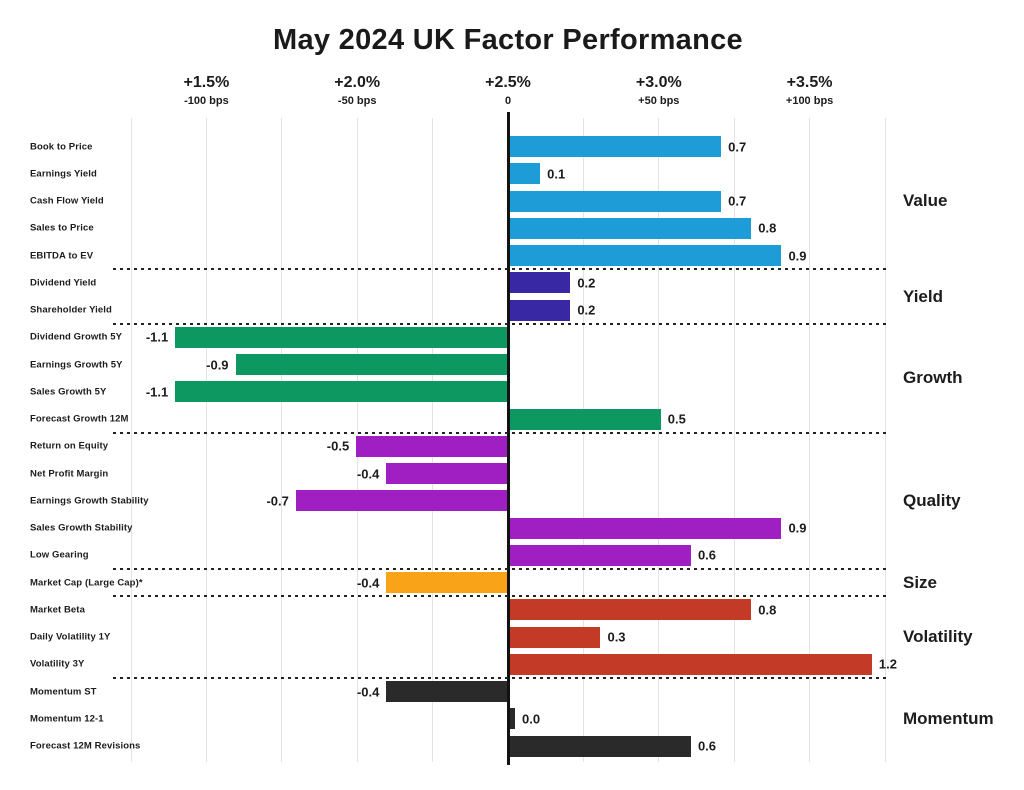 This screenshot has height=790, width=1024. I want to click on value-label-volatility-3y: 1.2, so click(887, 664).